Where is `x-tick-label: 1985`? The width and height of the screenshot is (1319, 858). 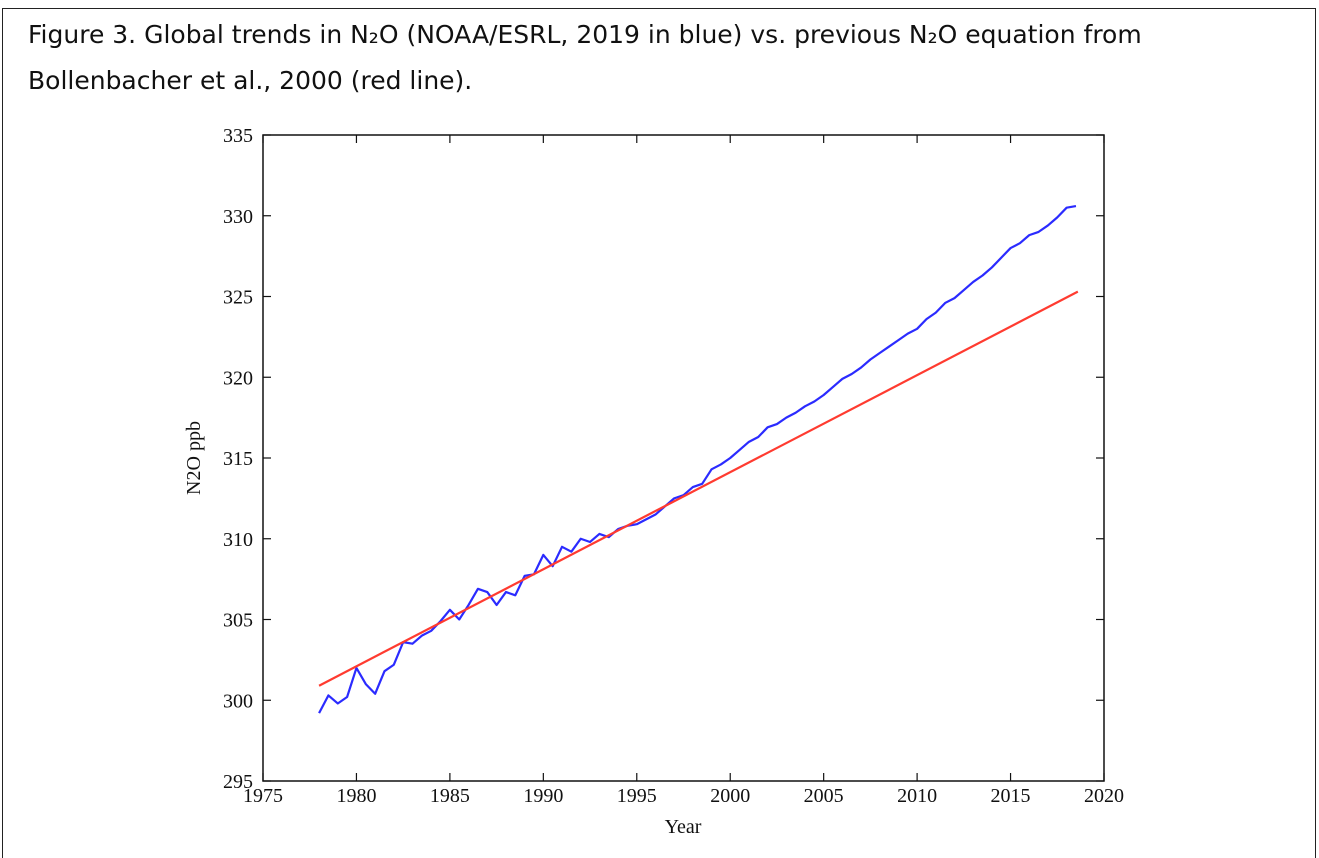 x-tick-label: 1985 is located at coordinates (450, 796).